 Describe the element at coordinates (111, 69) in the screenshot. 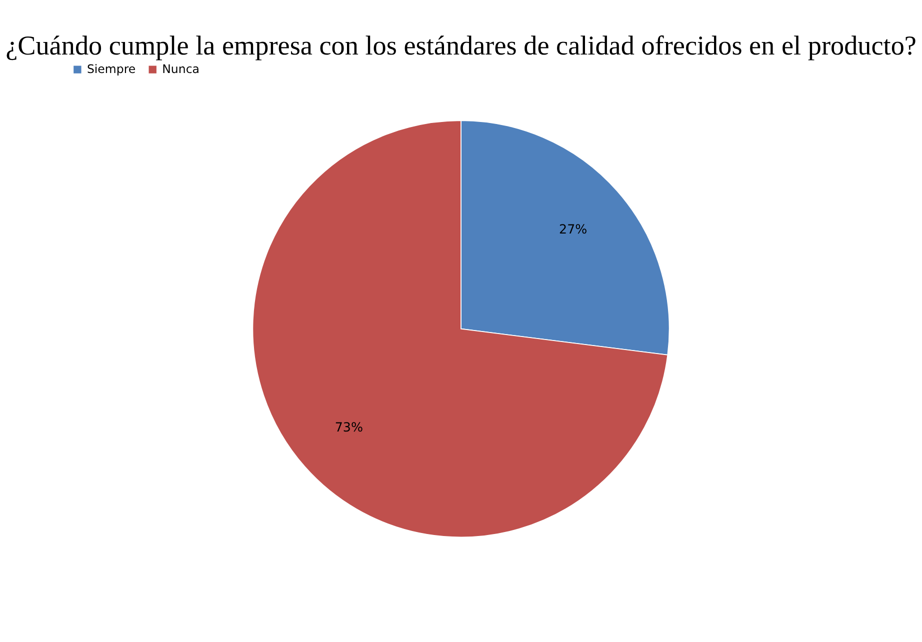

I see `legend-label: Siempre` at that location.